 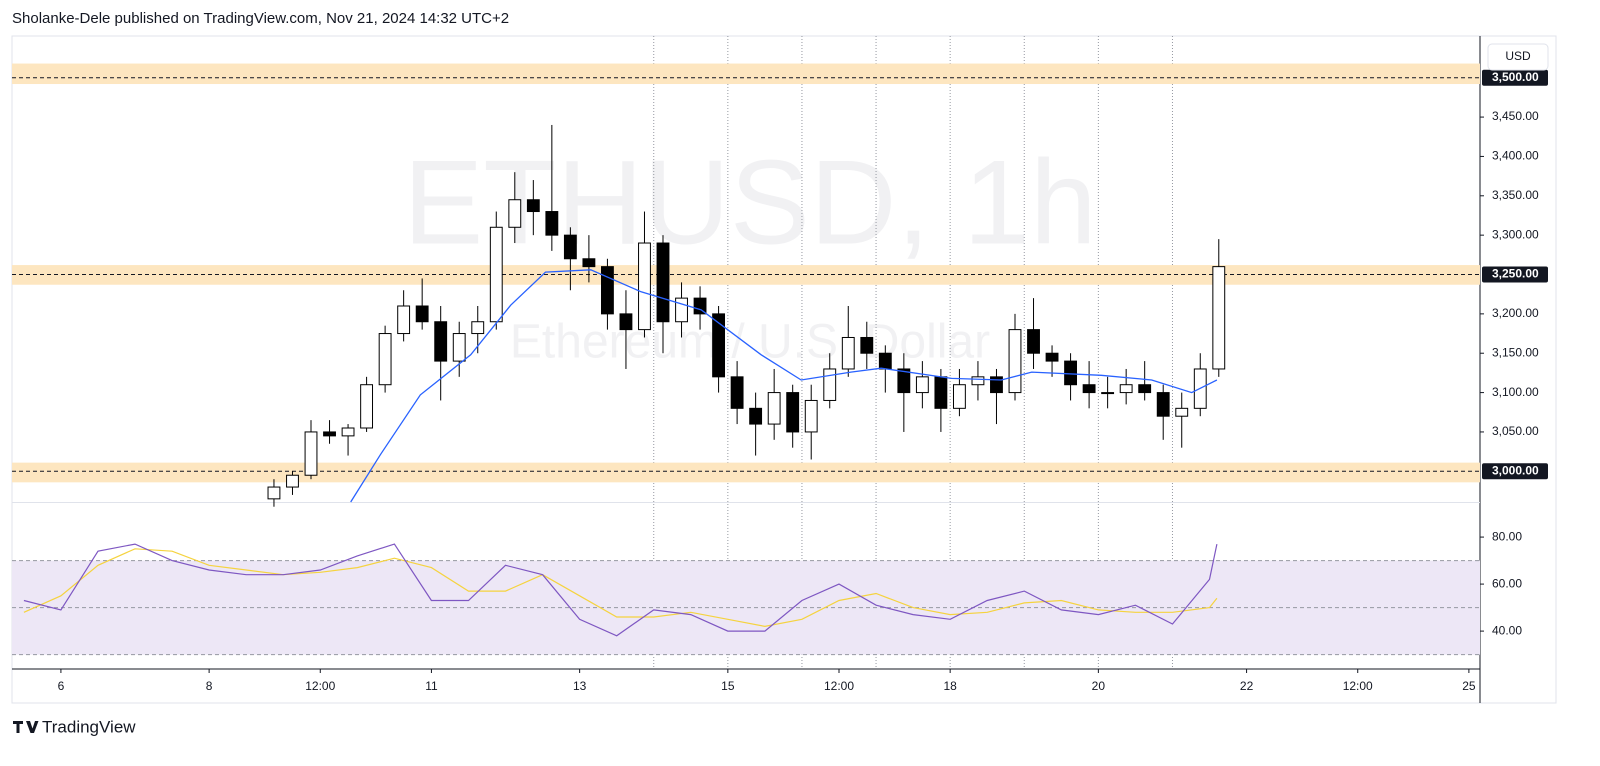 What do you see at coordinates (1515, 156) in the screenshot?
I see `y-tick-label: 3,400.00` at bounding box center [1515, 156].